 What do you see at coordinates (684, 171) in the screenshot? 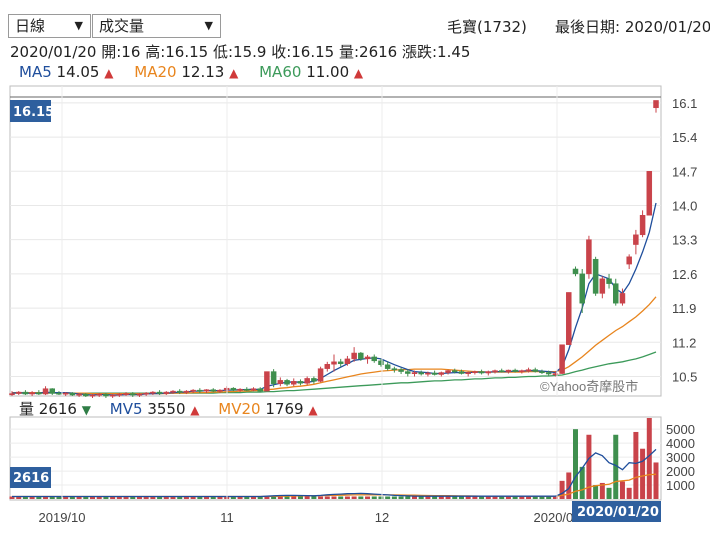
I see `price-ytick-label: 14.7` at bounding box center [684, 171].